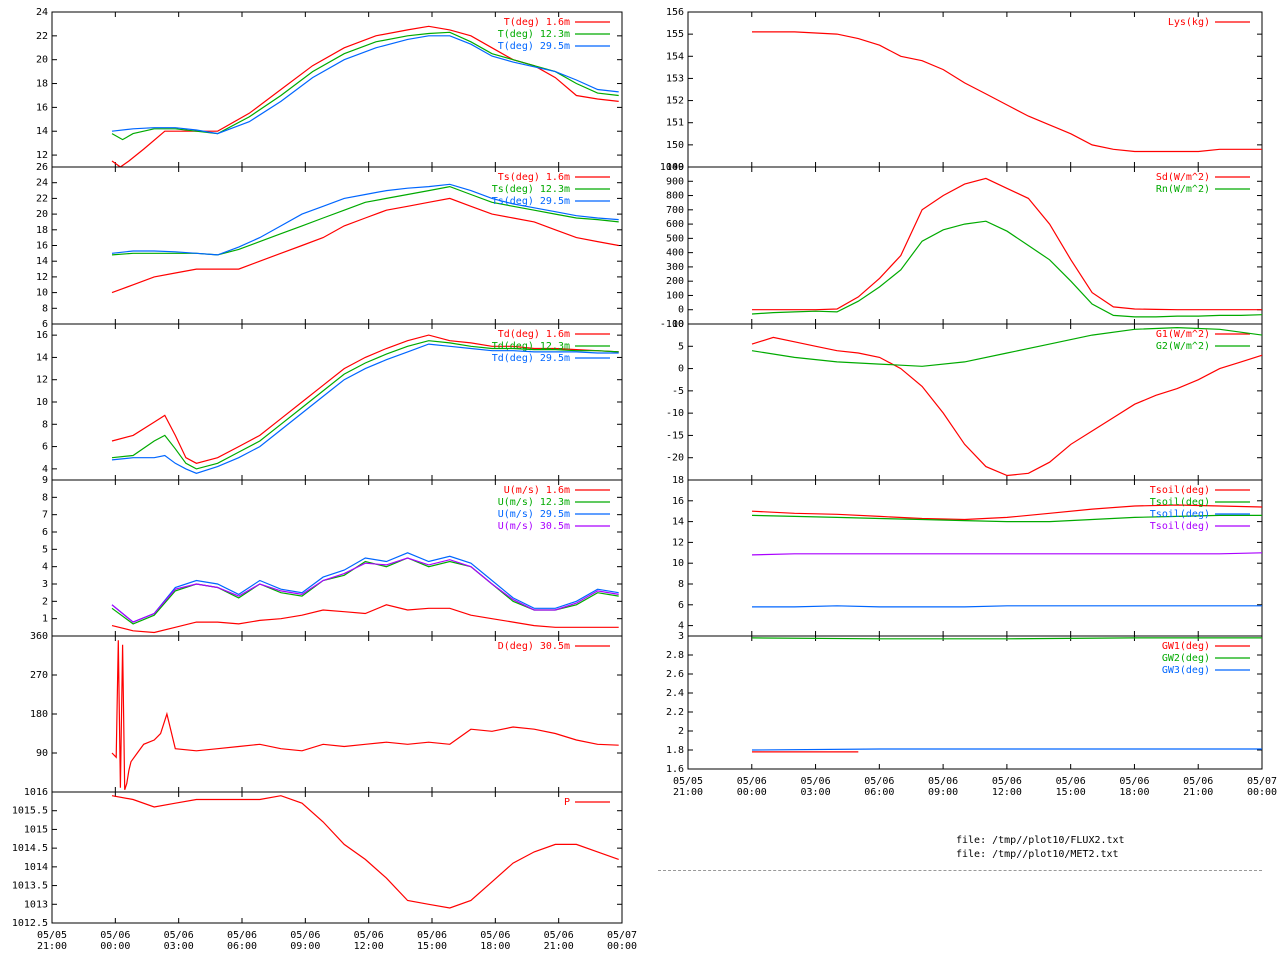  What do you see at coordinates (36, 829) in the screenshot?
I see `y-tick-label: 1015` at bounding box center [36, 829].